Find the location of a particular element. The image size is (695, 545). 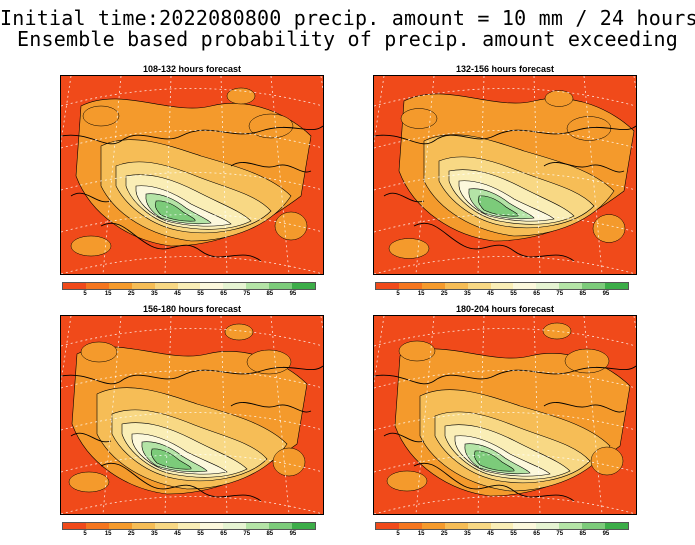

panel-title: 180-204 hours forecast is located at coordinates (505, 309).